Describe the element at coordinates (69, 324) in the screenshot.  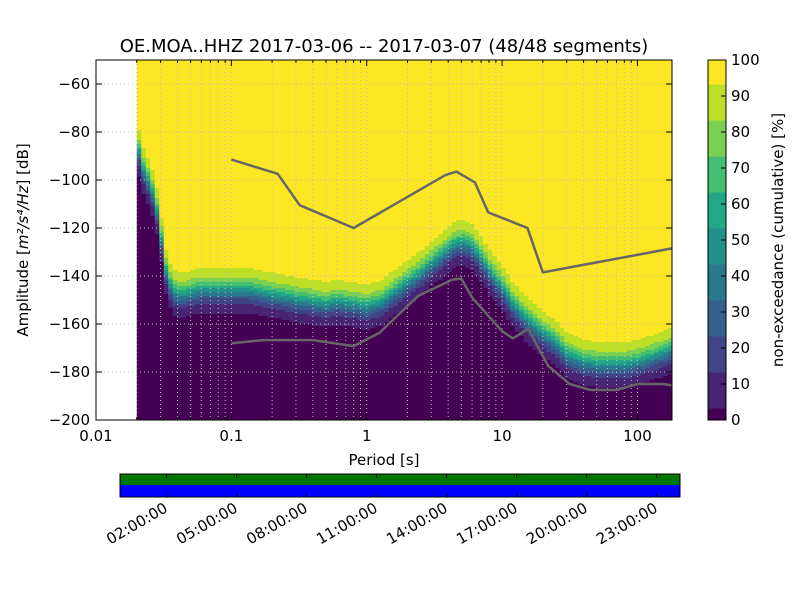
I see `y-tick-label: −160` at that location.